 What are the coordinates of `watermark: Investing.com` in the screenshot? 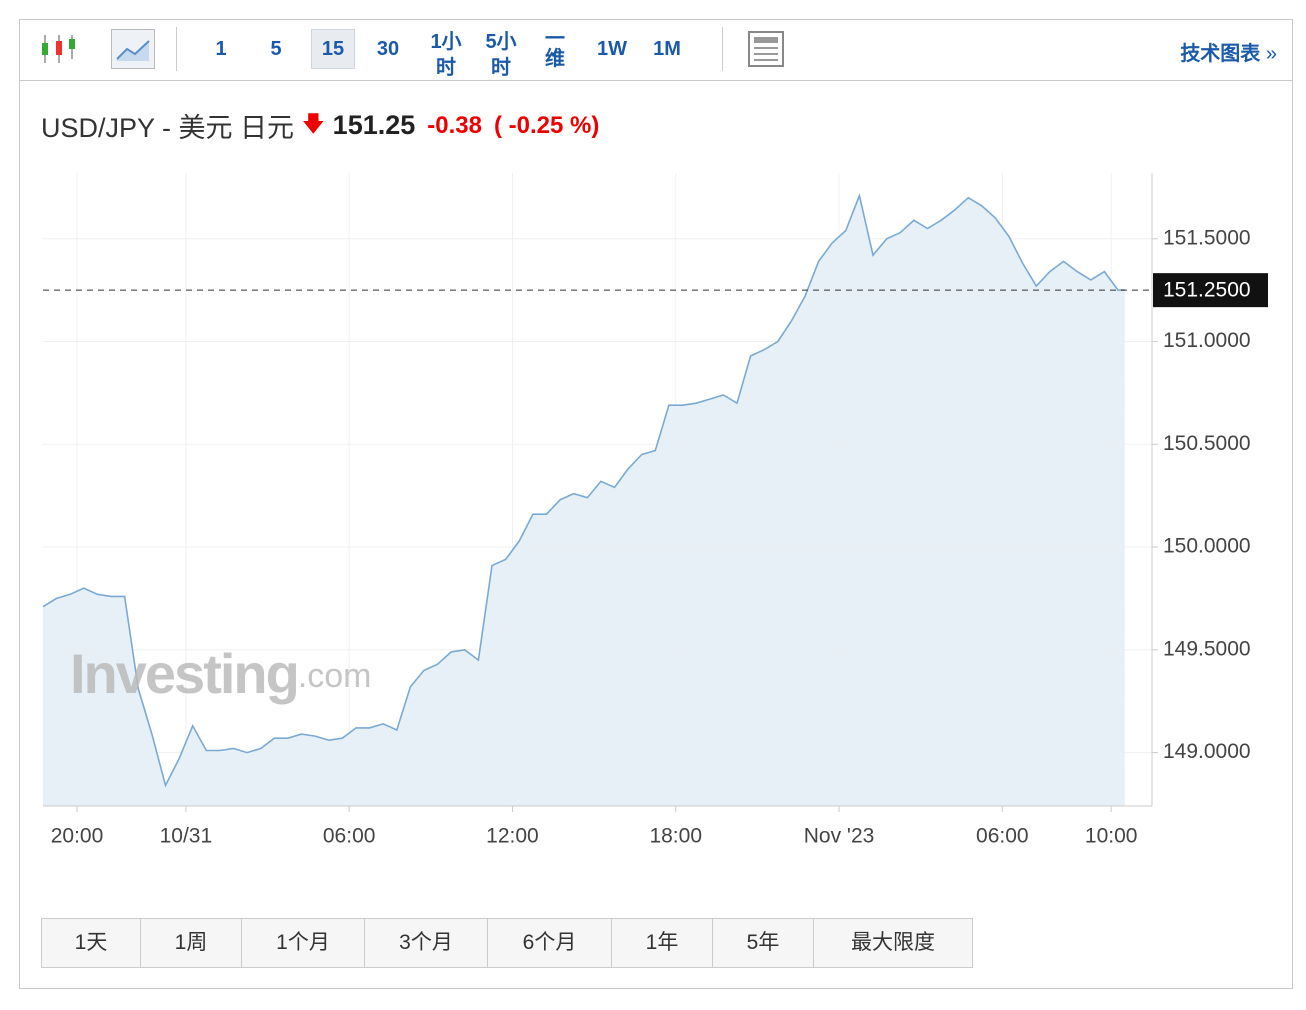 It's located at (221, 673).